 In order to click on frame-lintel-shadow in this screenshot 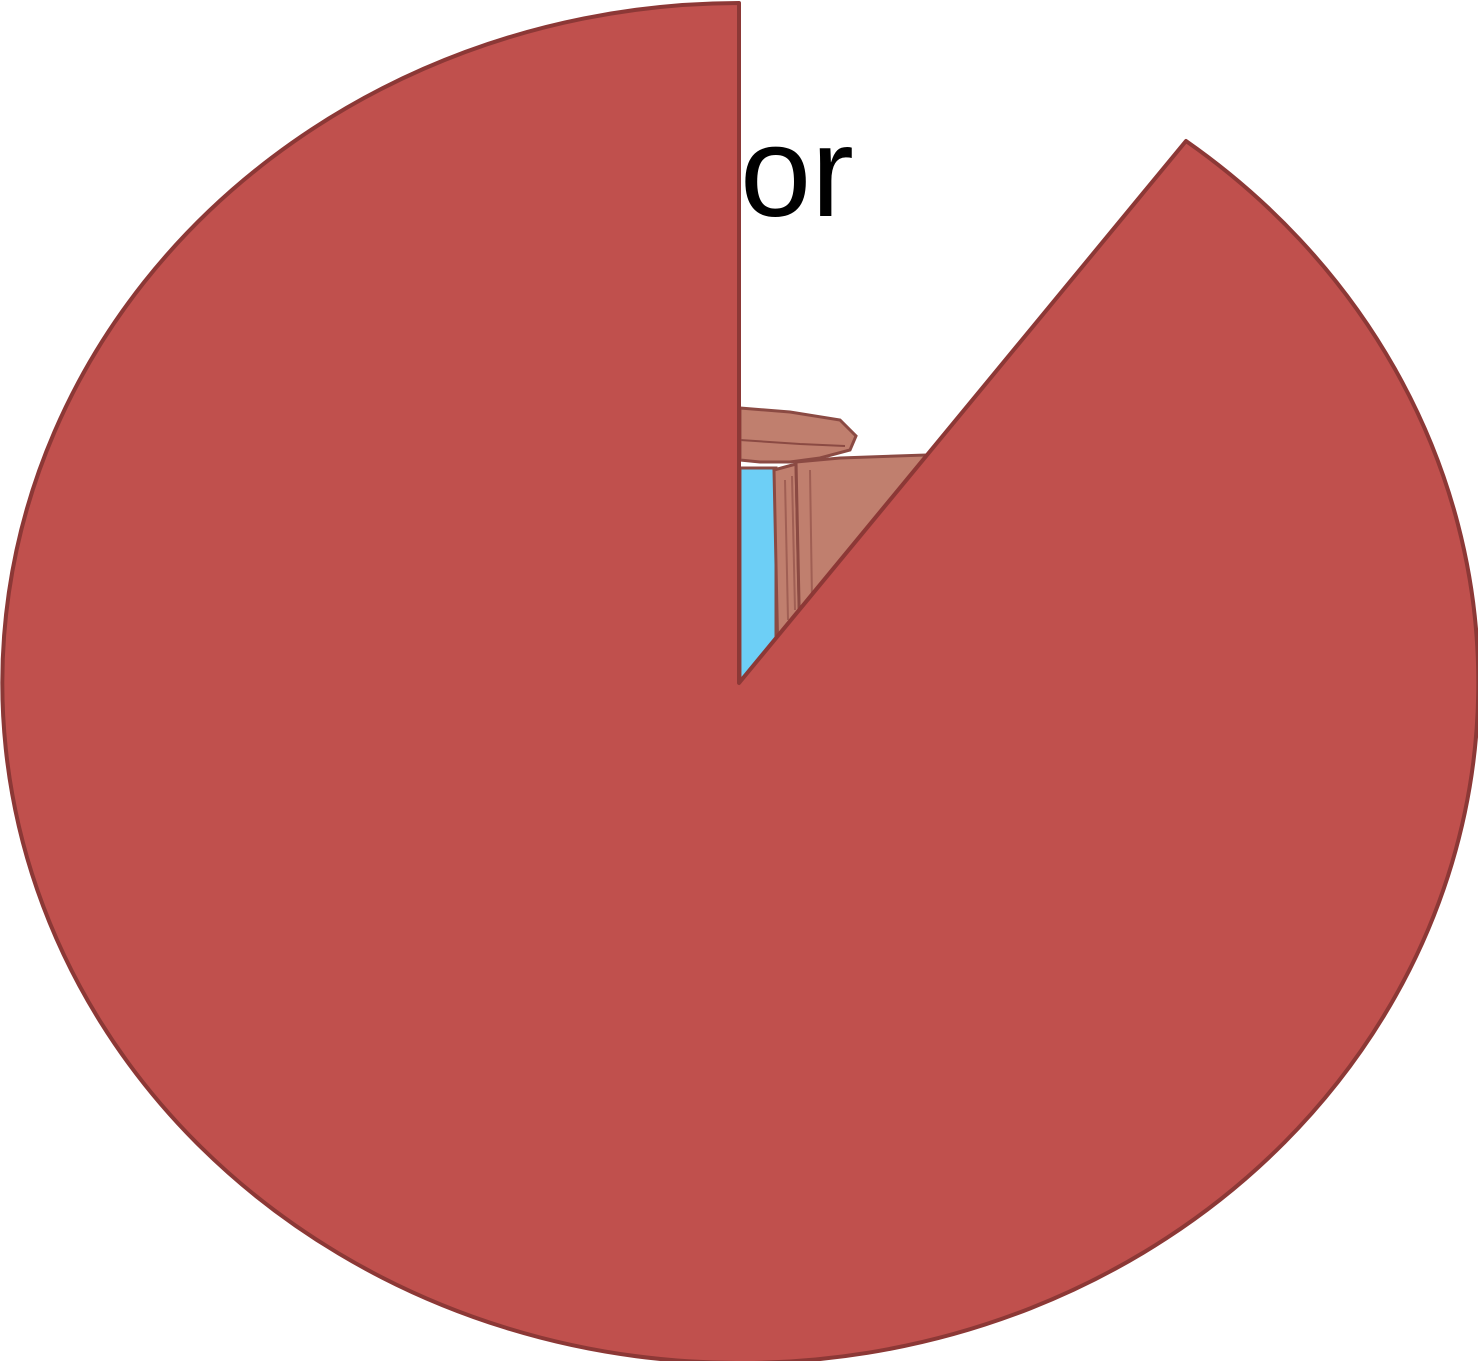, I will do `click(792, 443)`.